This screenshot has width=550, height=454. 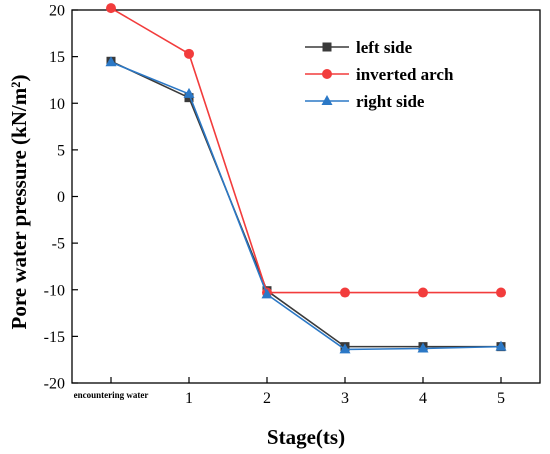 What do you see at coordinates (189, 398) in the screenshot?
I see `x-tick-label: 1` at bounding box center [189, 398].